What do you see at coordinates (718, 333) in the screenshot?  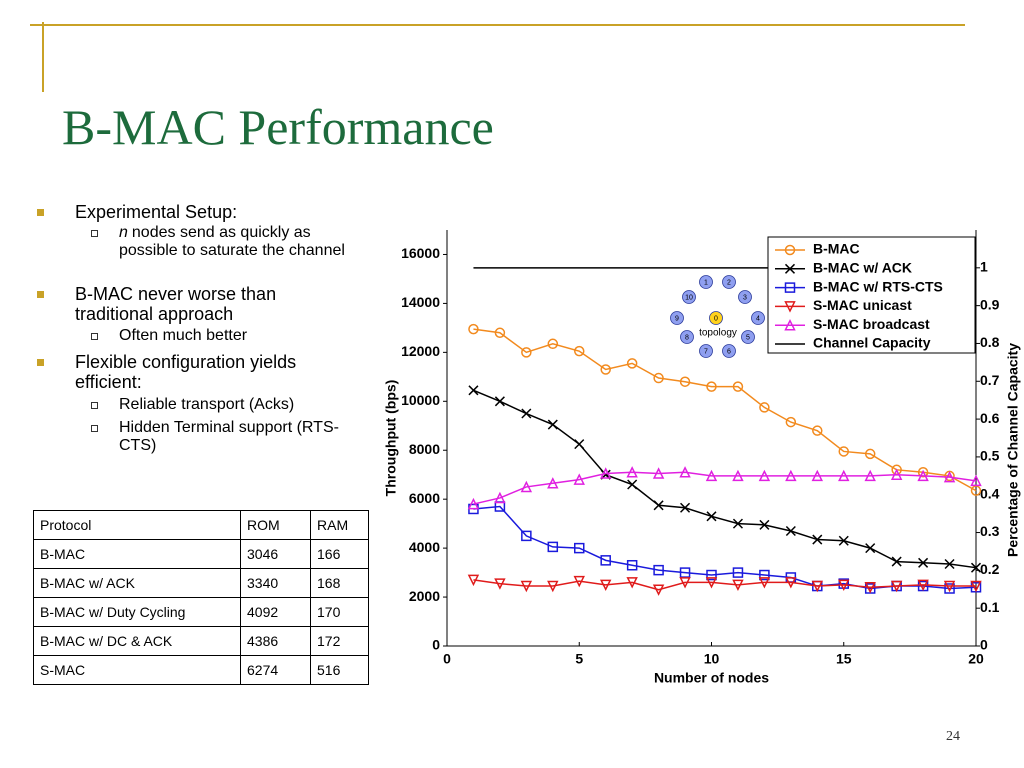 I see `inset-label: topology` at bounding box center [718, 333].